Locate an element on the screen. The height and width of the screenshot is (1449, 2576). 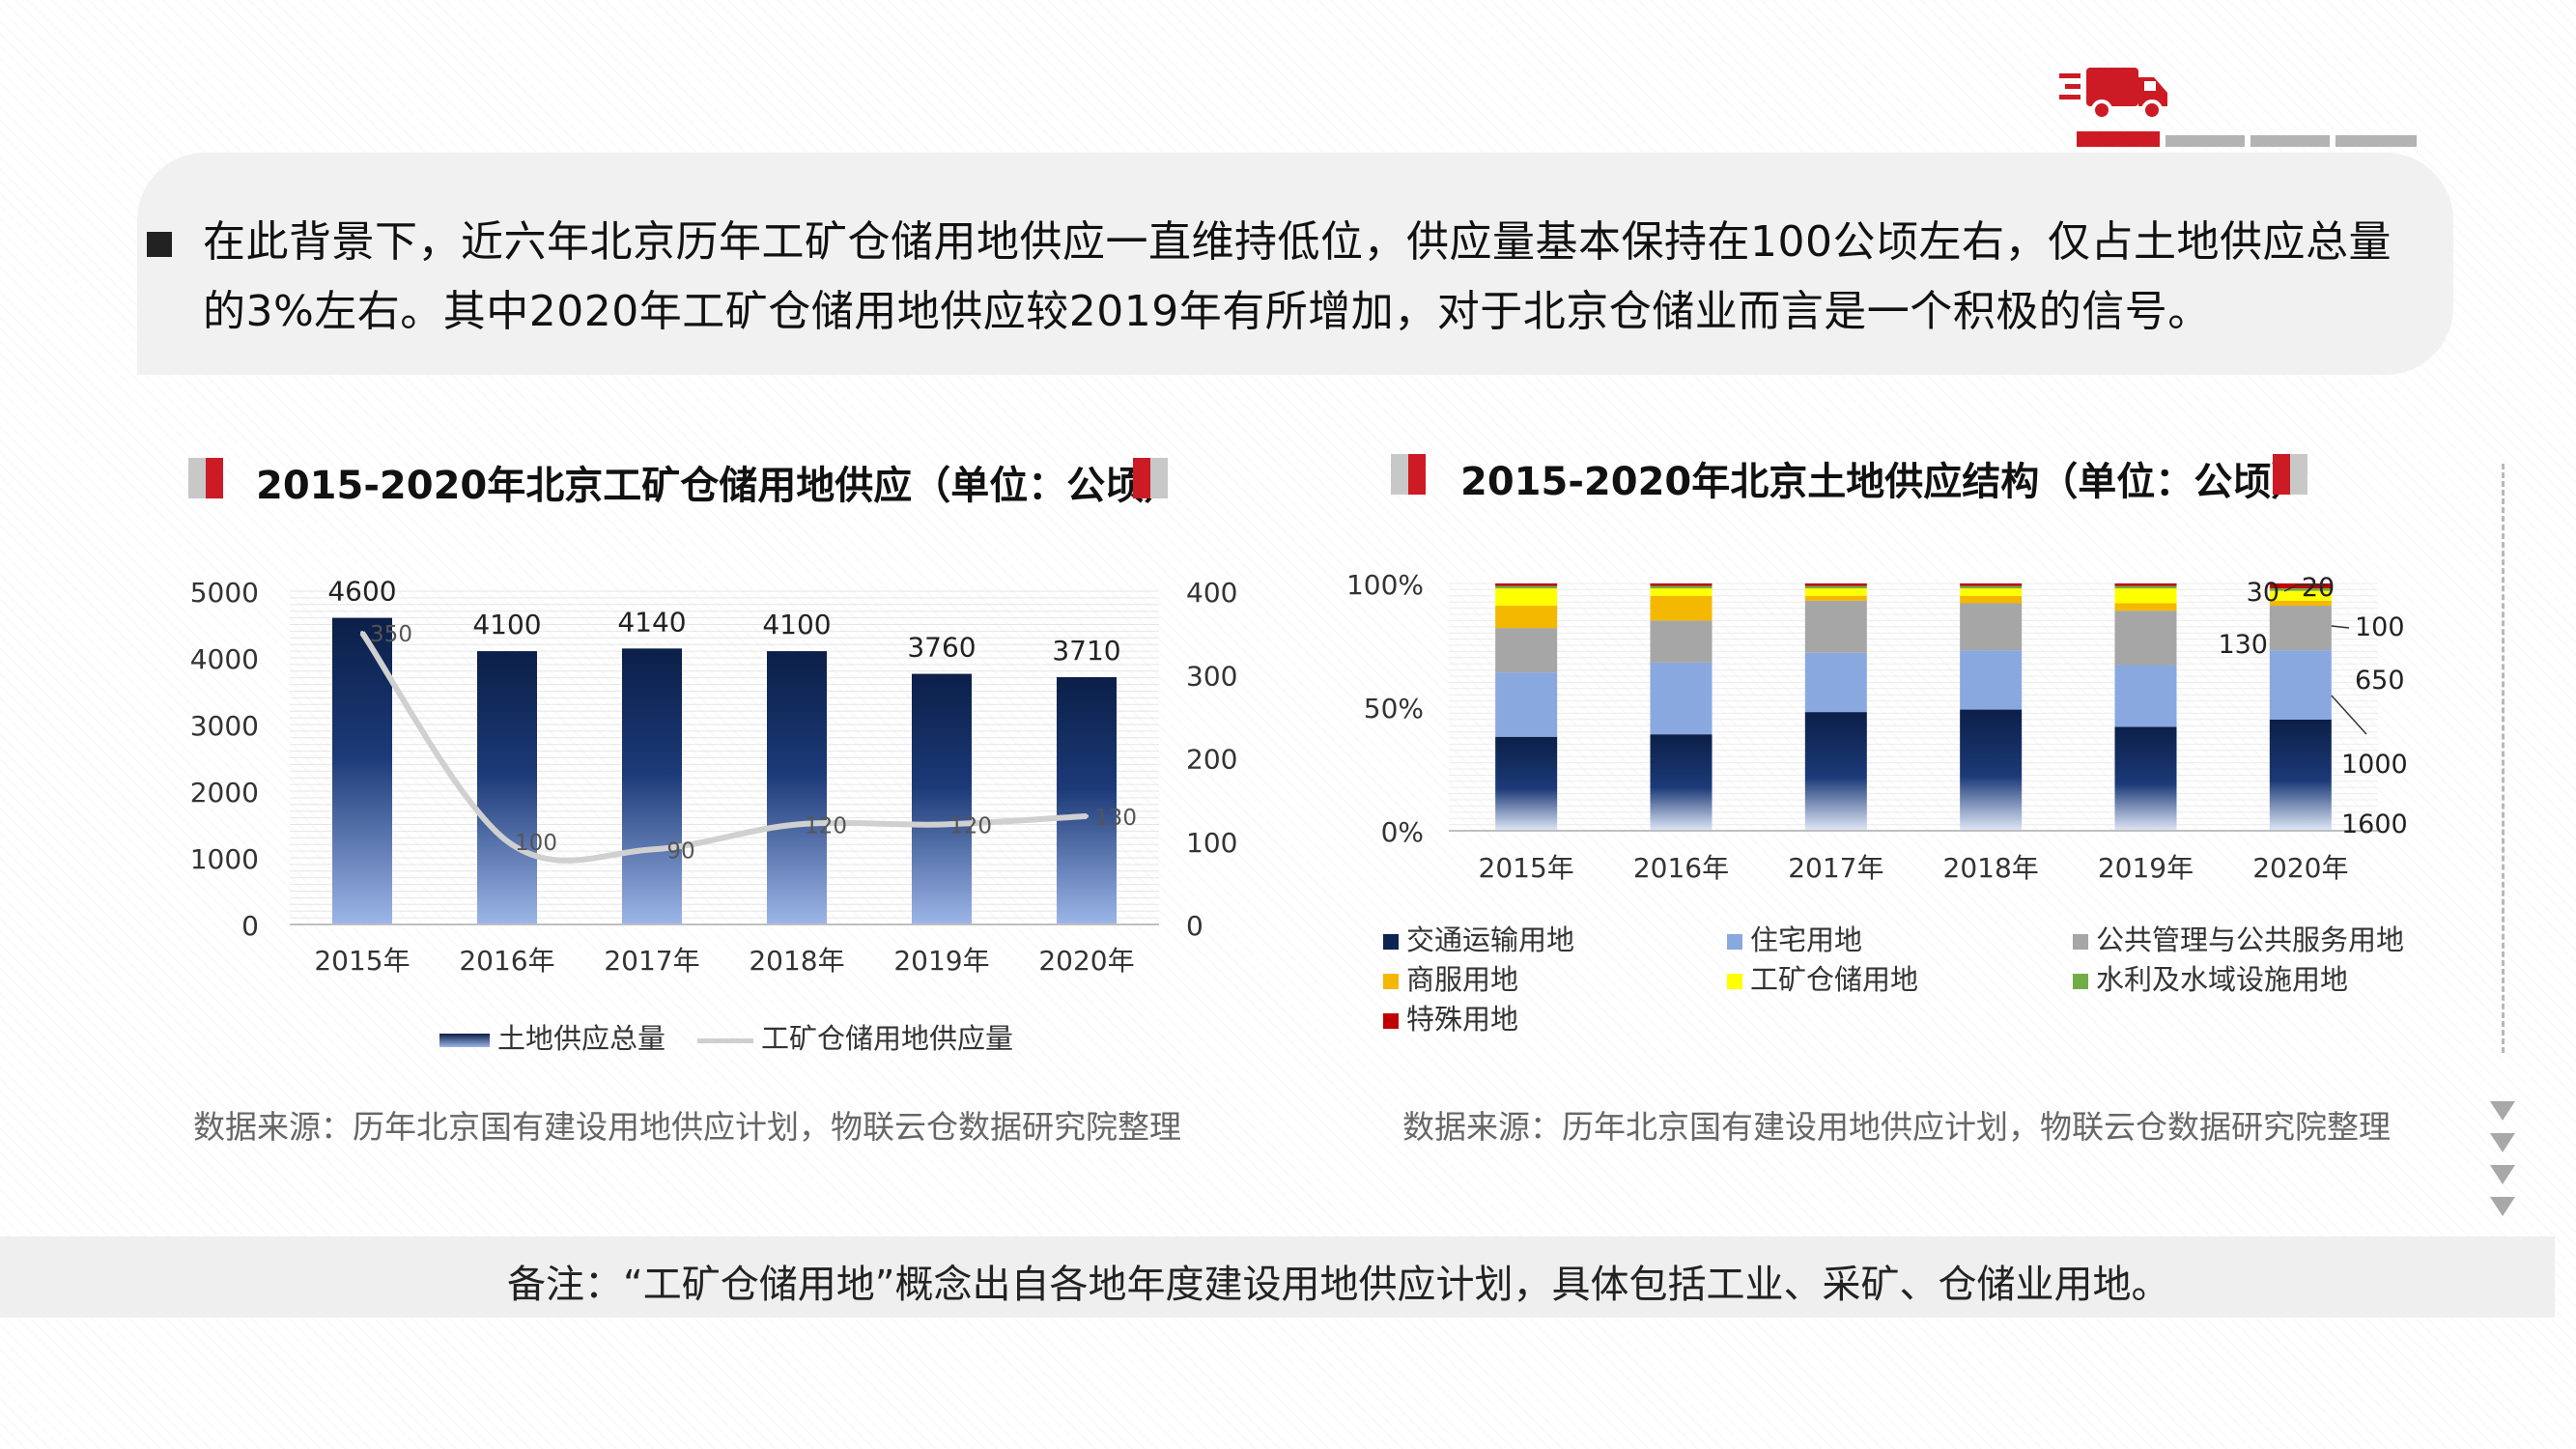
x-tick-label: 2015年 is located at coordinates (362, 961).